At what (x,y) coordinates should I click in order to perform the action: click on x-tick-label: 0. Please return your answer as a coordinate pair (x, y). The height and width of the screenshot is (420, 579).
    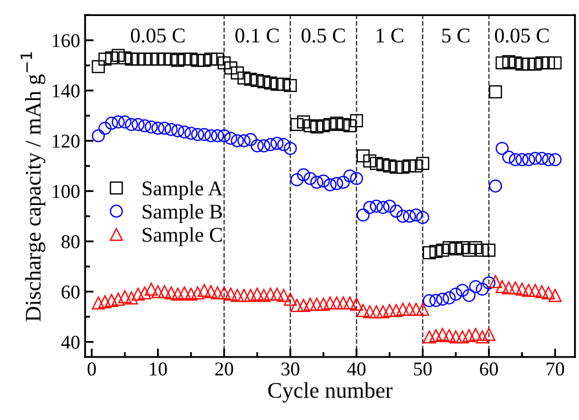
    Looking at the image, I should click on (92, 369).